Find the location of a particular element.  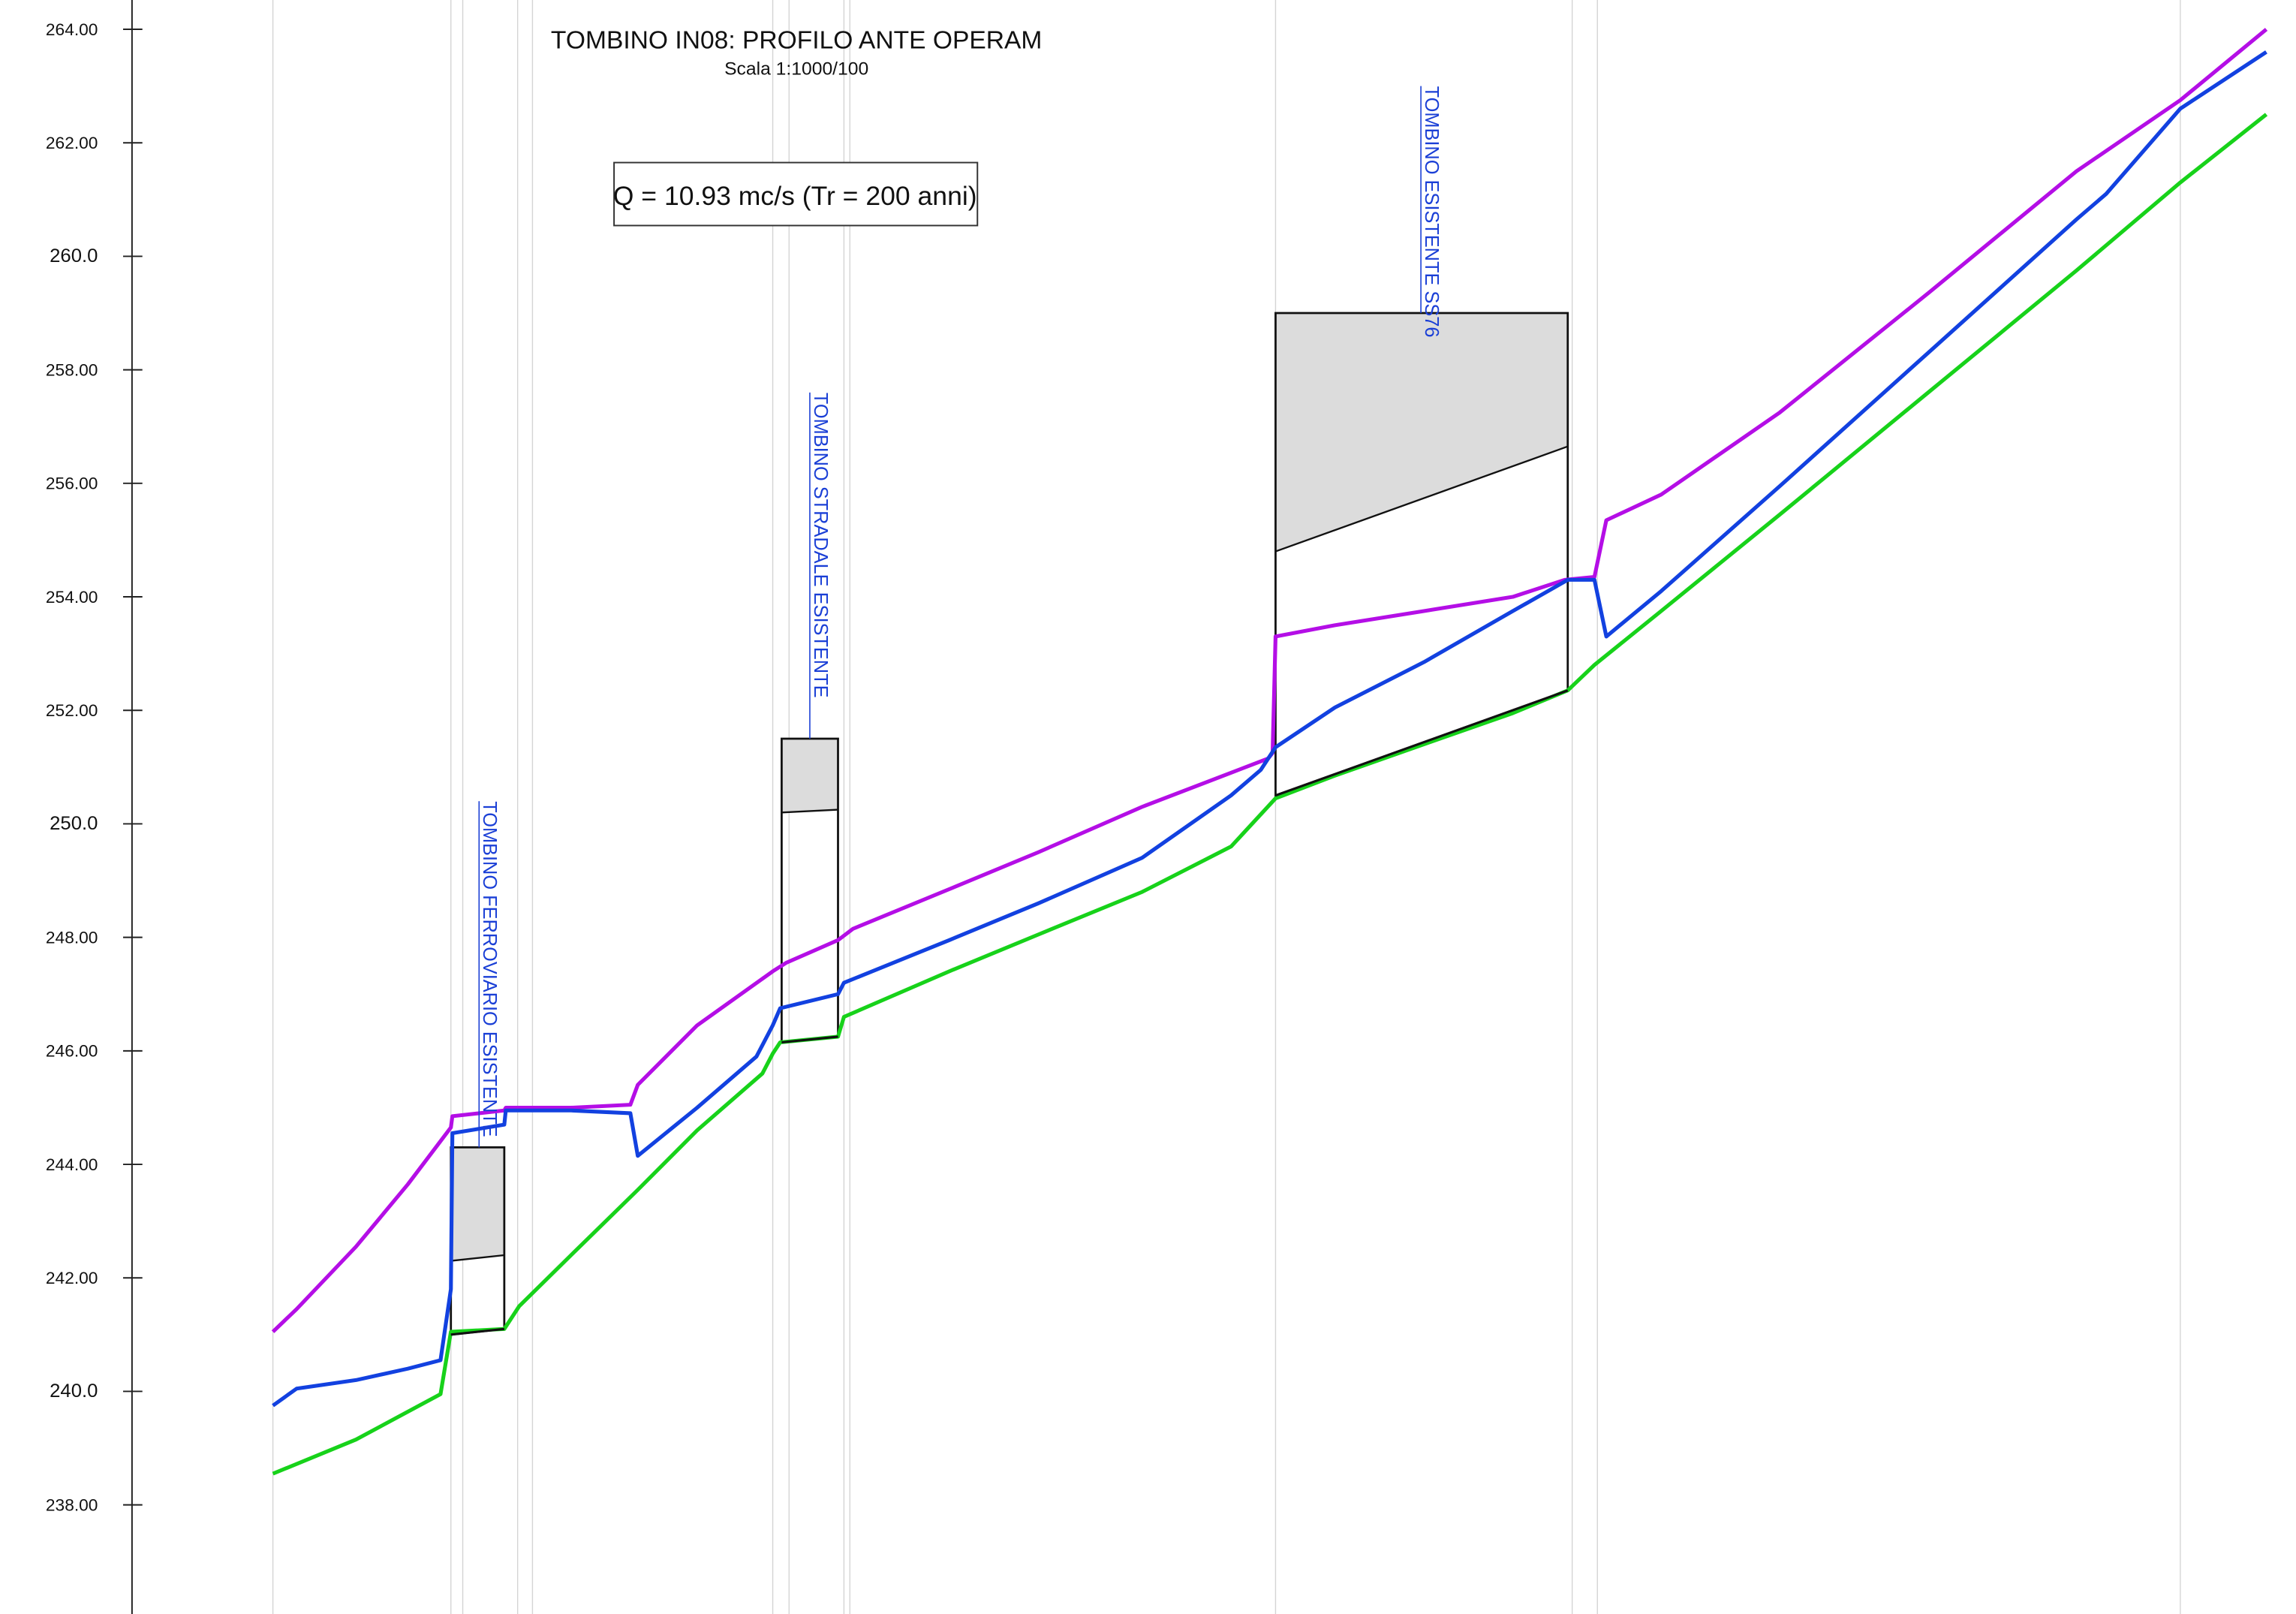

y-tick-label: 256.00 is located at coordinates (72, 484).